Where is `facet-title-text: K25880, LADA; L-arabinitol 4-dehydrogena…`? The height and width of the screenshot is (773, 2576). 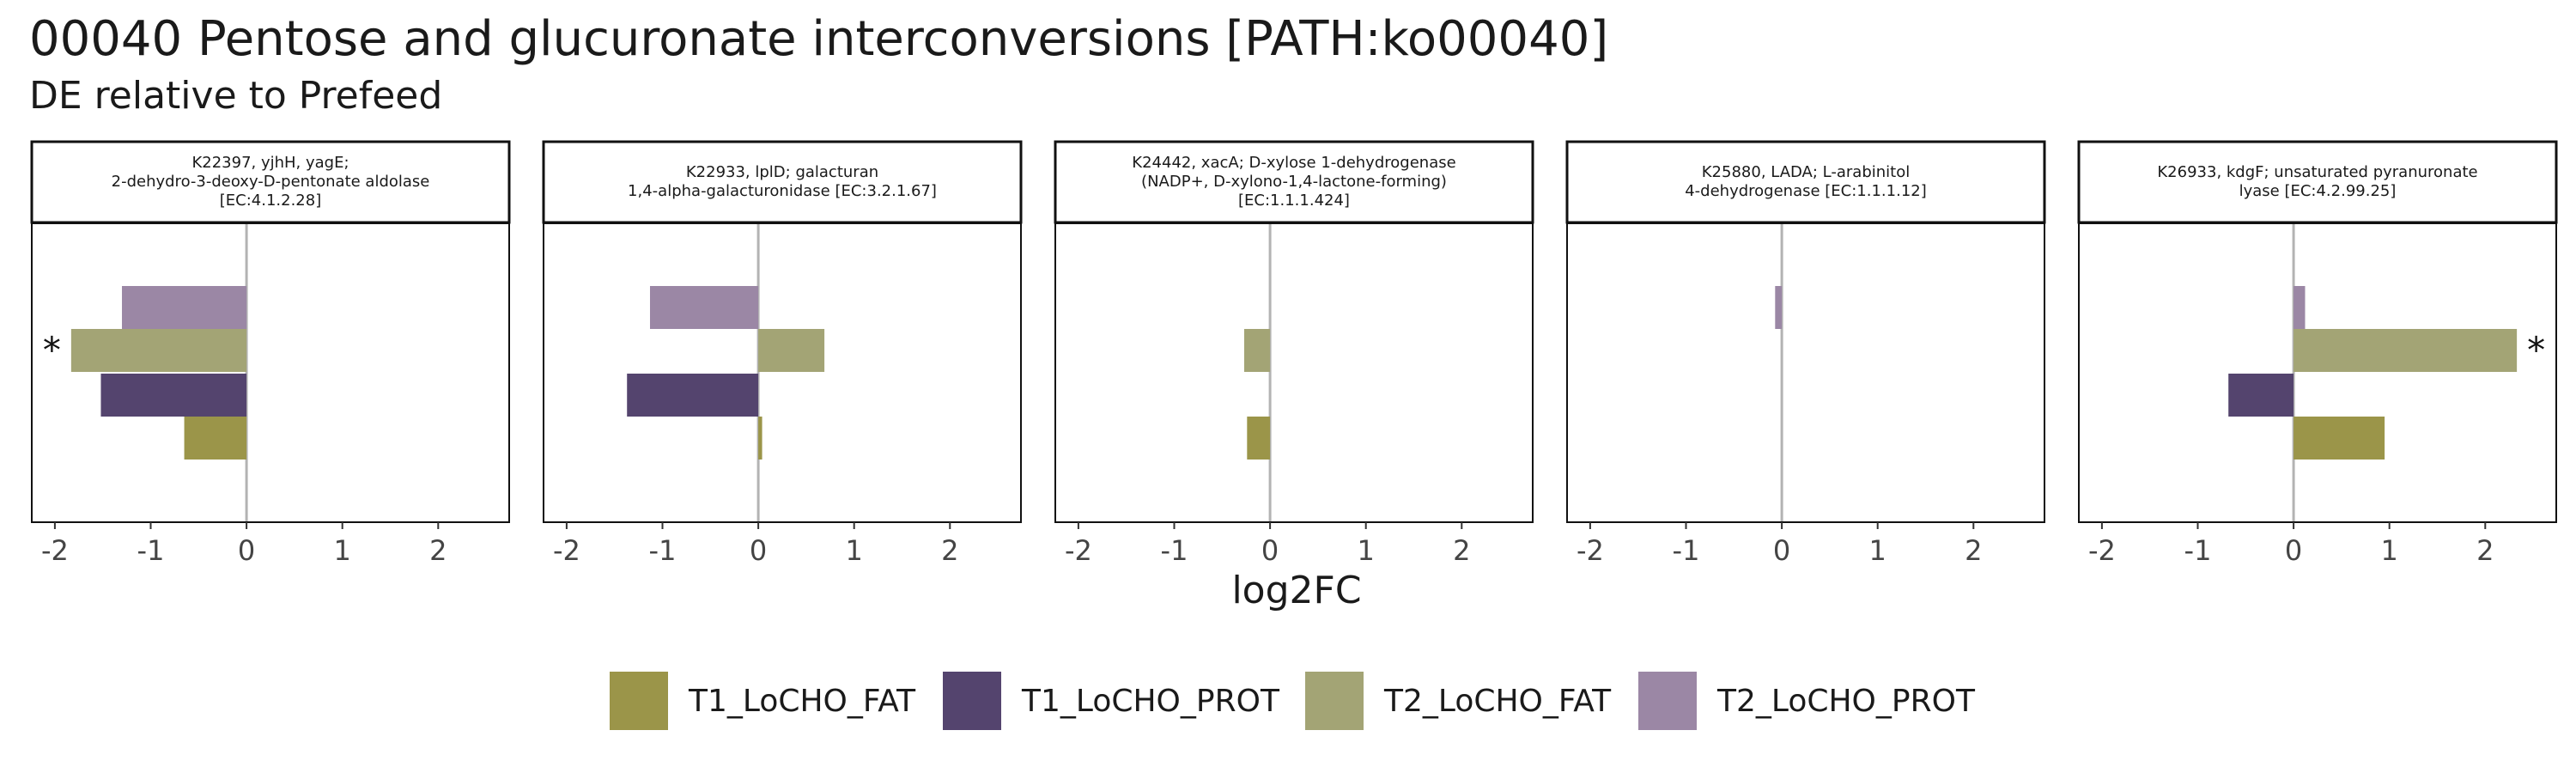
facet-title-text: K25880, LADA; L-arabinitol 4-dehydrogena… is located at coordinates (1806, 181).